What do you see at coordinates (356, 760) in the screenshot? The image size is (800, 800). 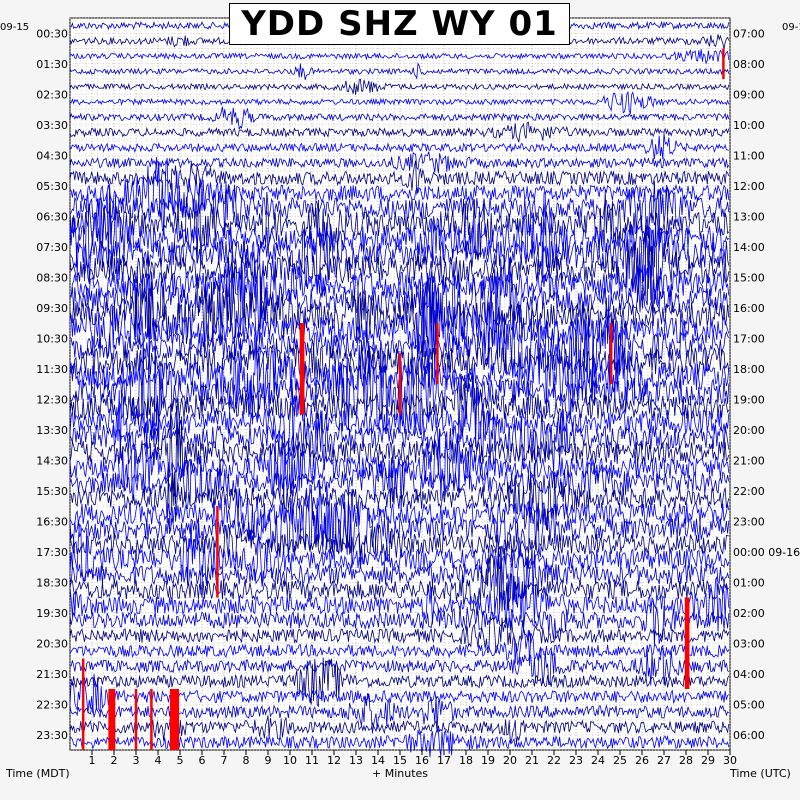 I see `x-tick-label: 13` at bounding box center [356, 760].